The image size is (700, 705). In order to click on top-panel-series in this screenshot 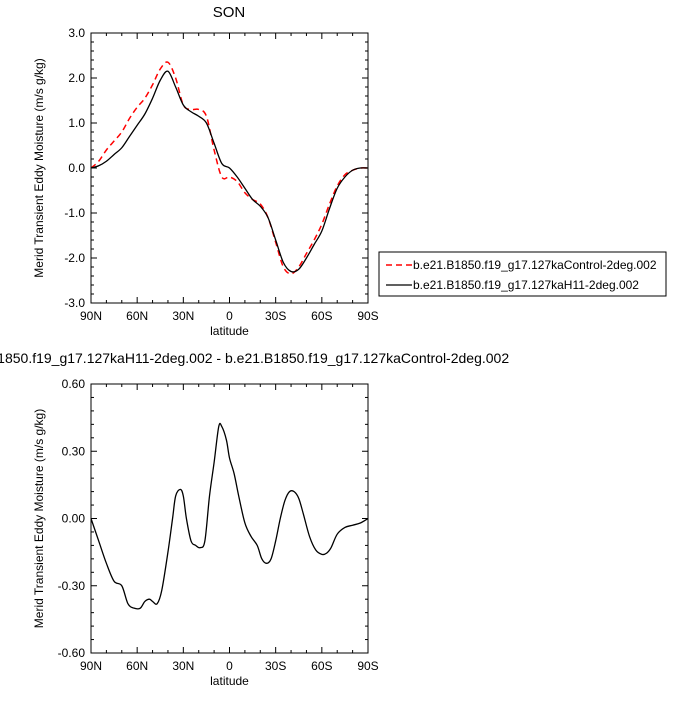, I will do `click(229, 168)`.